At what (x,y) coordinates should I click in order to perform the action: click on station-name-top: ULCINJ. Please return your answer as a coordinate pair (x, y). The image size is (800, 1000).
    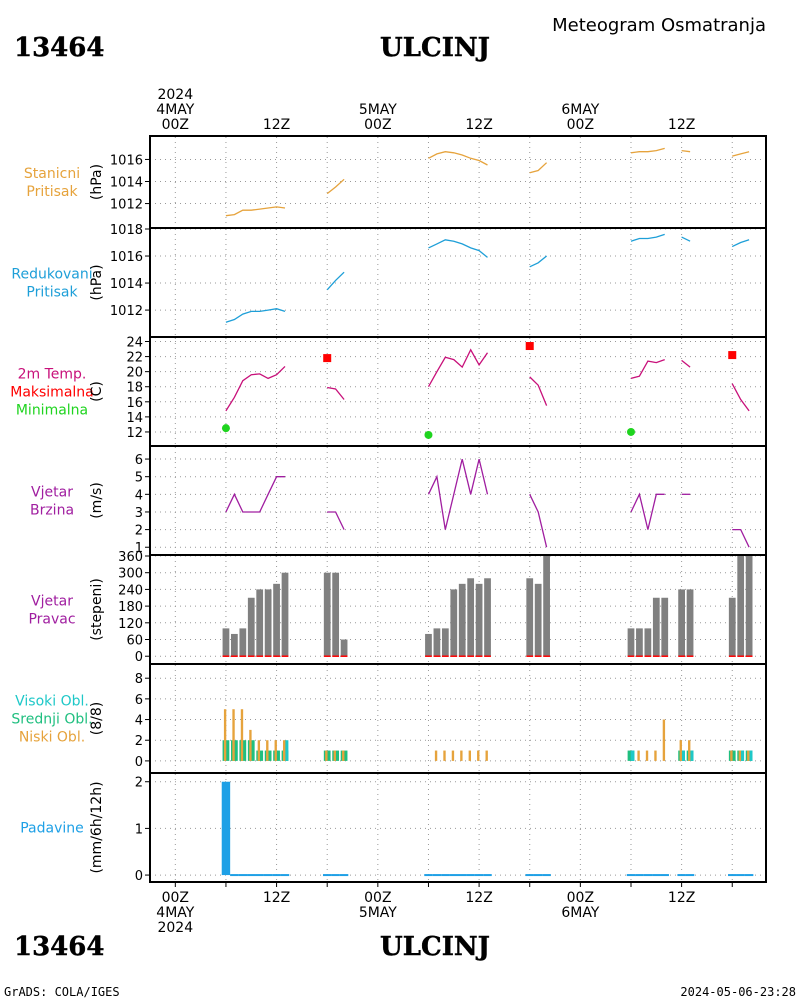
    Looking at the image, I should click on (435, 48).